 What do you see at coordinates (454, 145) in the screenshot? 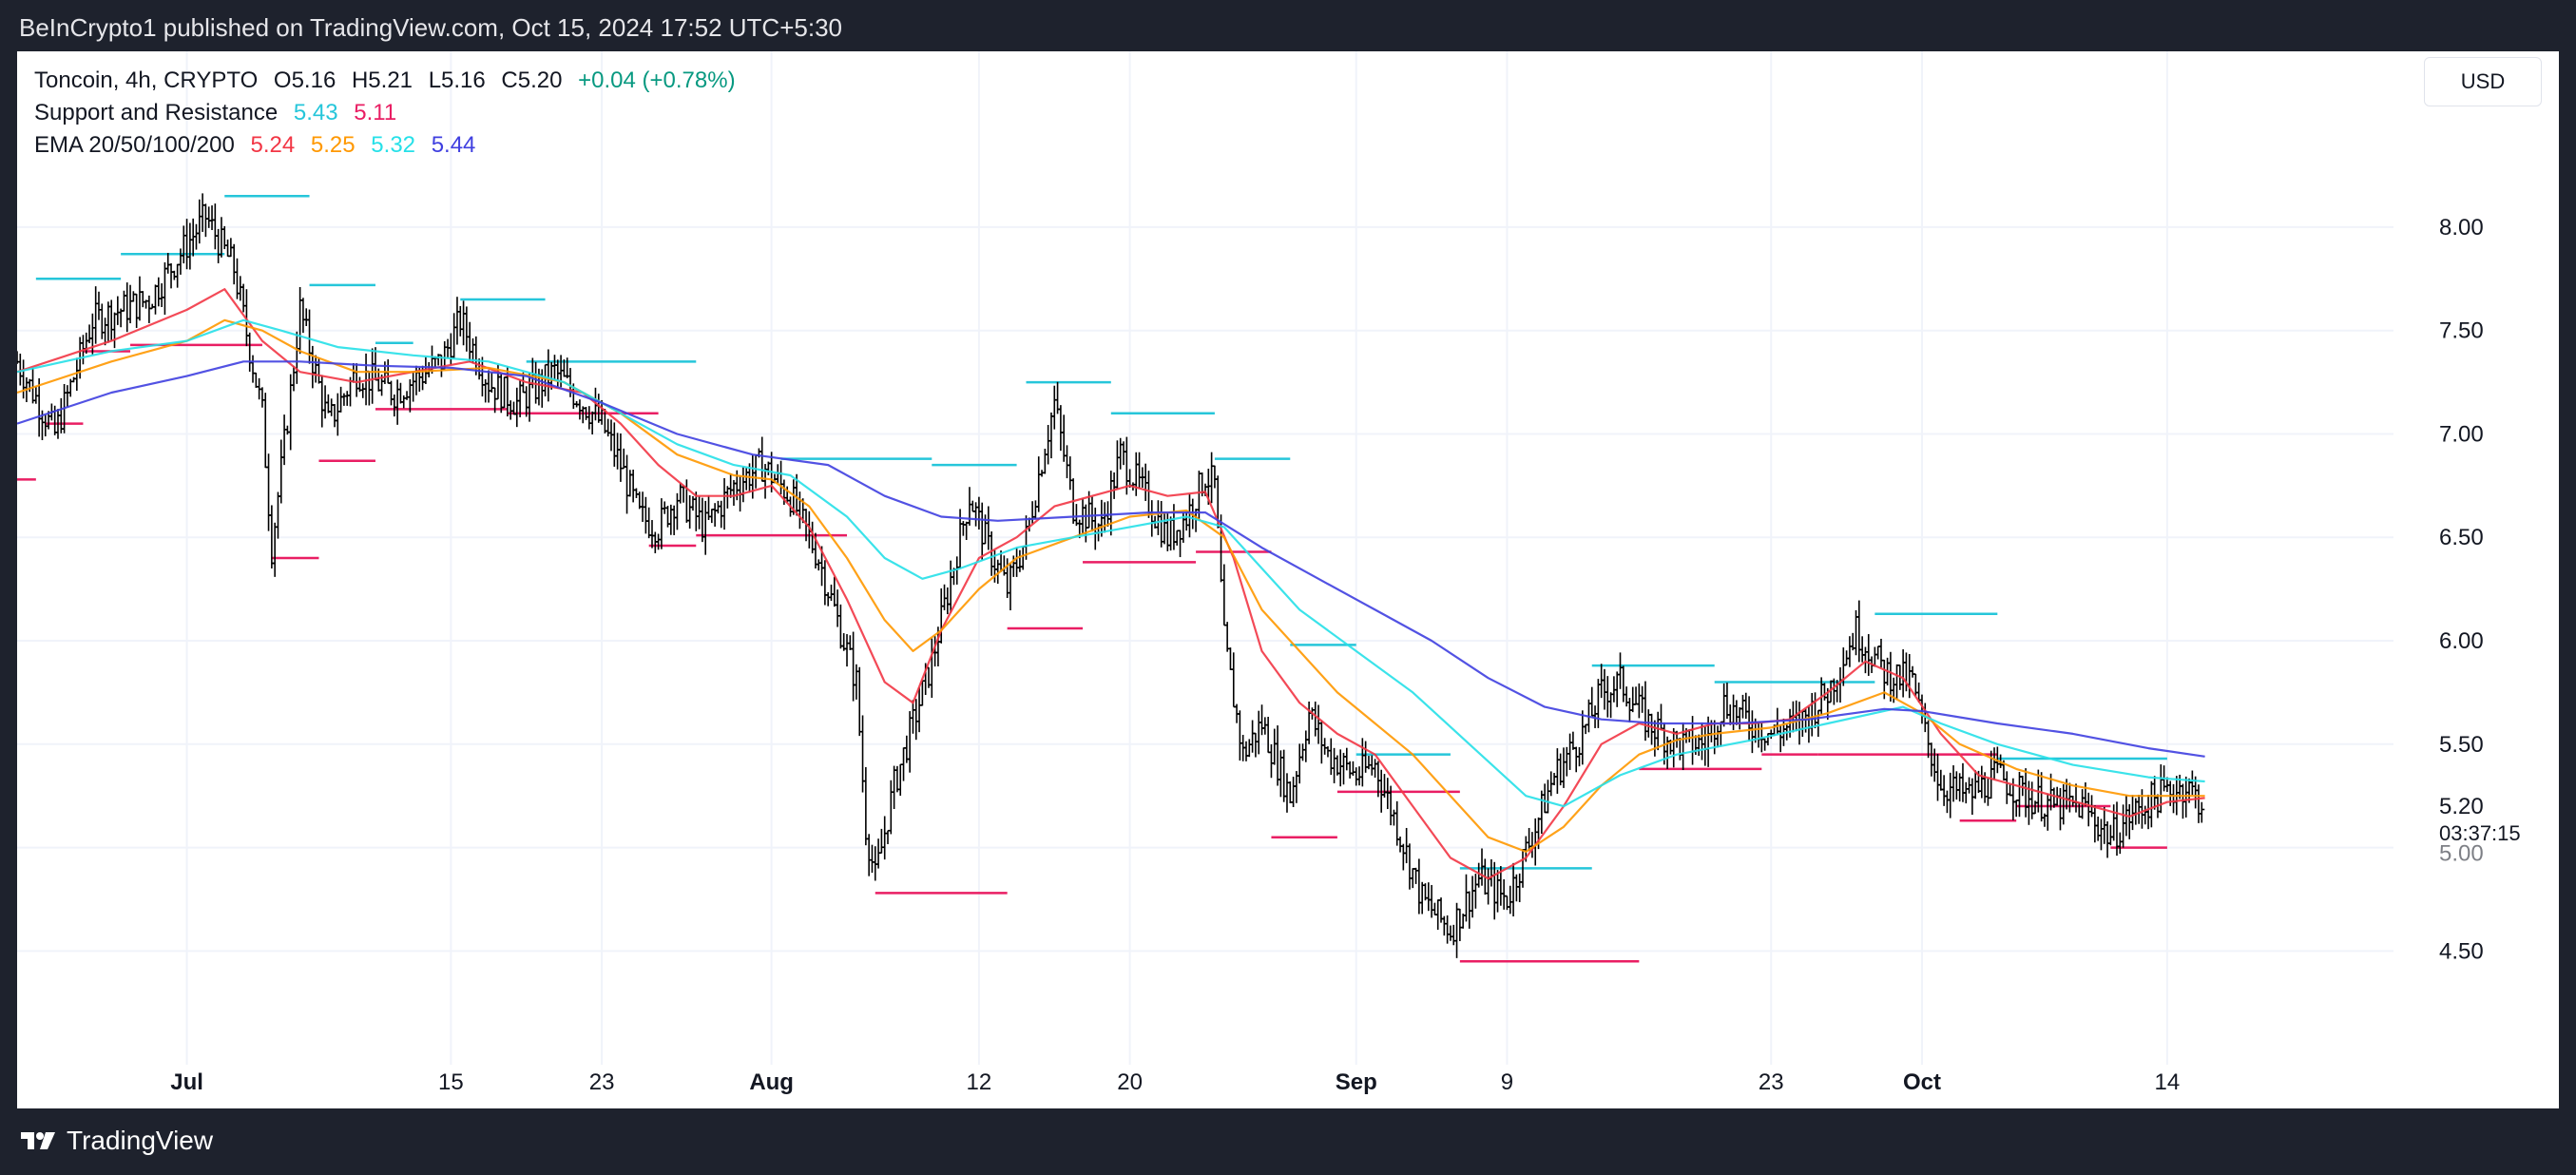
I see `legend-ema200: 5.44` at bounding box center [454, 145].